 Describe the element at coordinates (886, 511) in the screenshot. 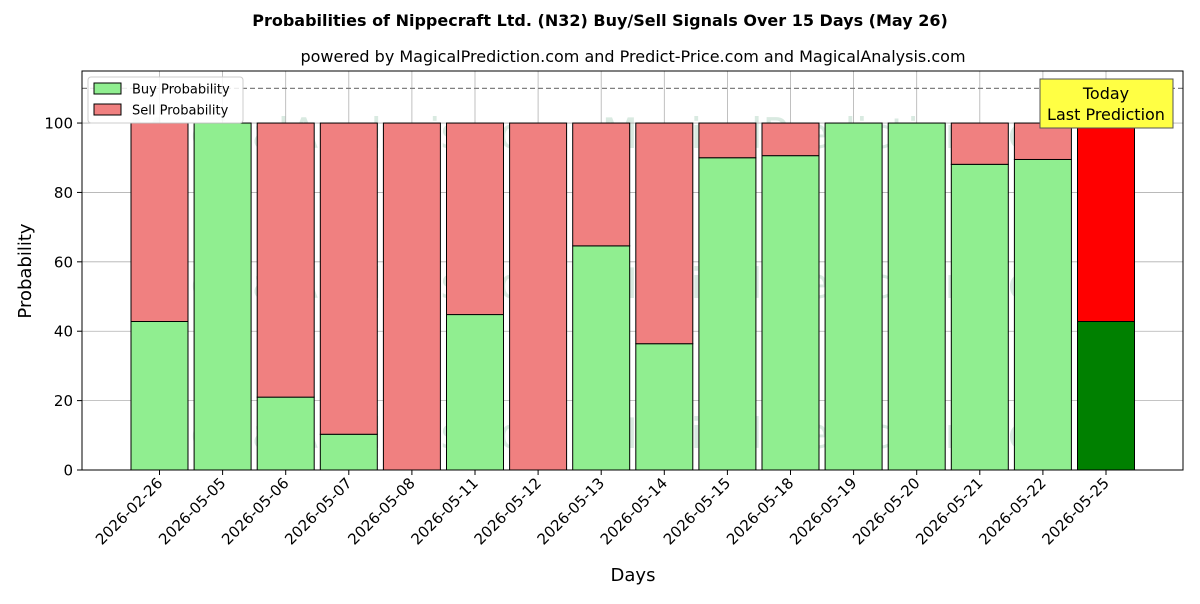

I see `x-tick-label: 2026-05-20` at that location.